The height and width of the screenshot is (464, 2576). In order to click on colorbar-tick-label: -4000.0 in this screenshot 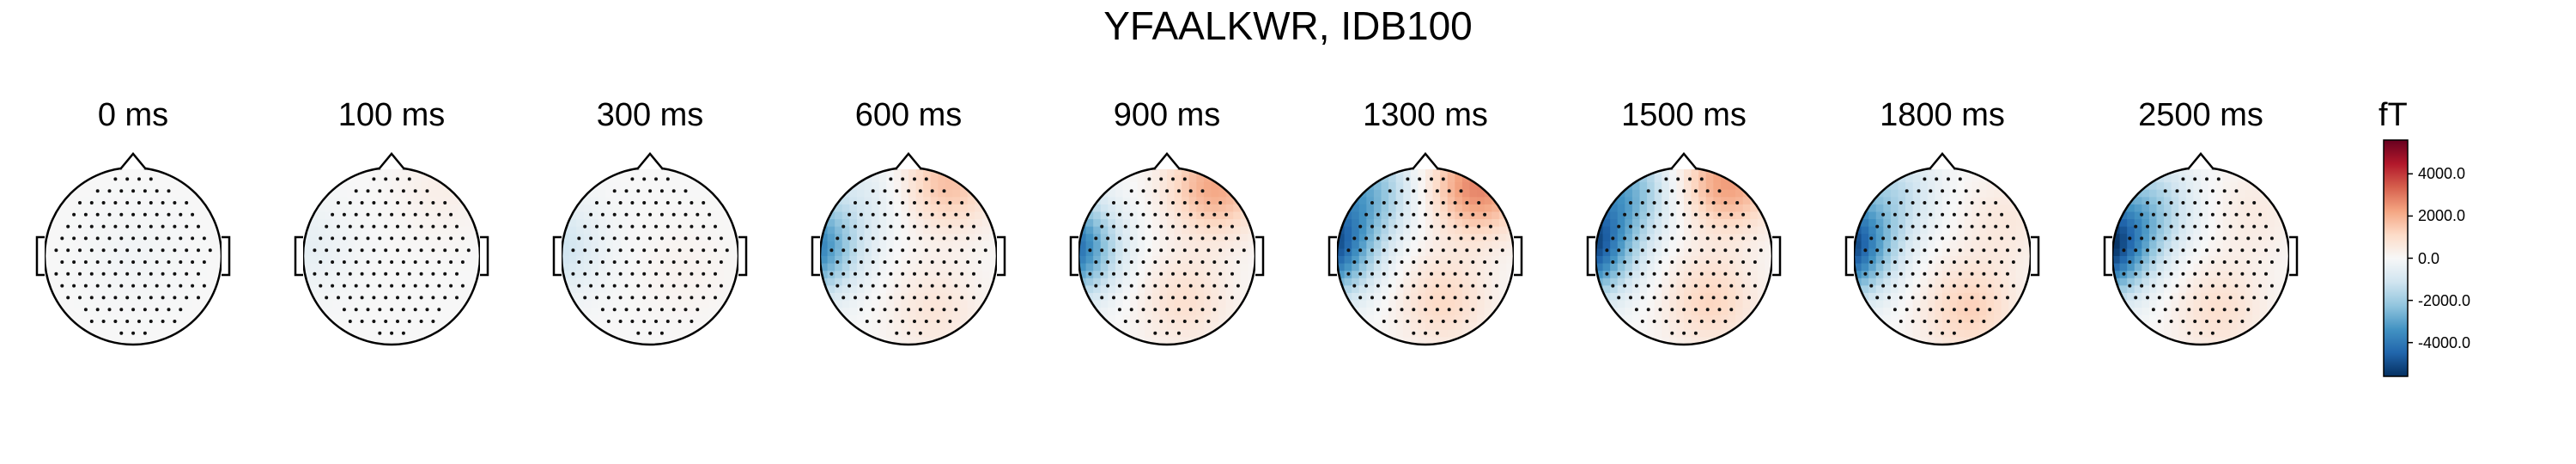, I will do `click(2444, 342)`.